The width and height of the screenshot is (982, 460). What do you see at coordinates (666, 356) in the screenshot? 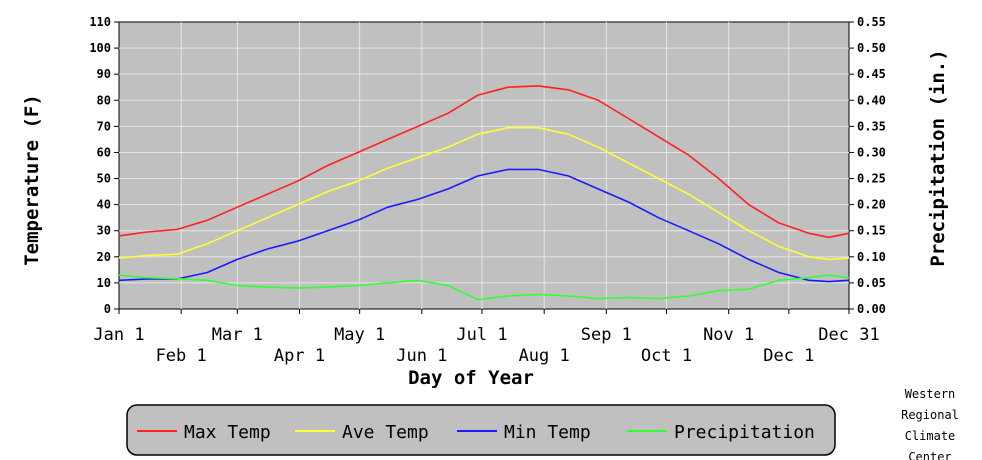
I see `x-tick-label: Oct 1` at bounding box center [666, 356].